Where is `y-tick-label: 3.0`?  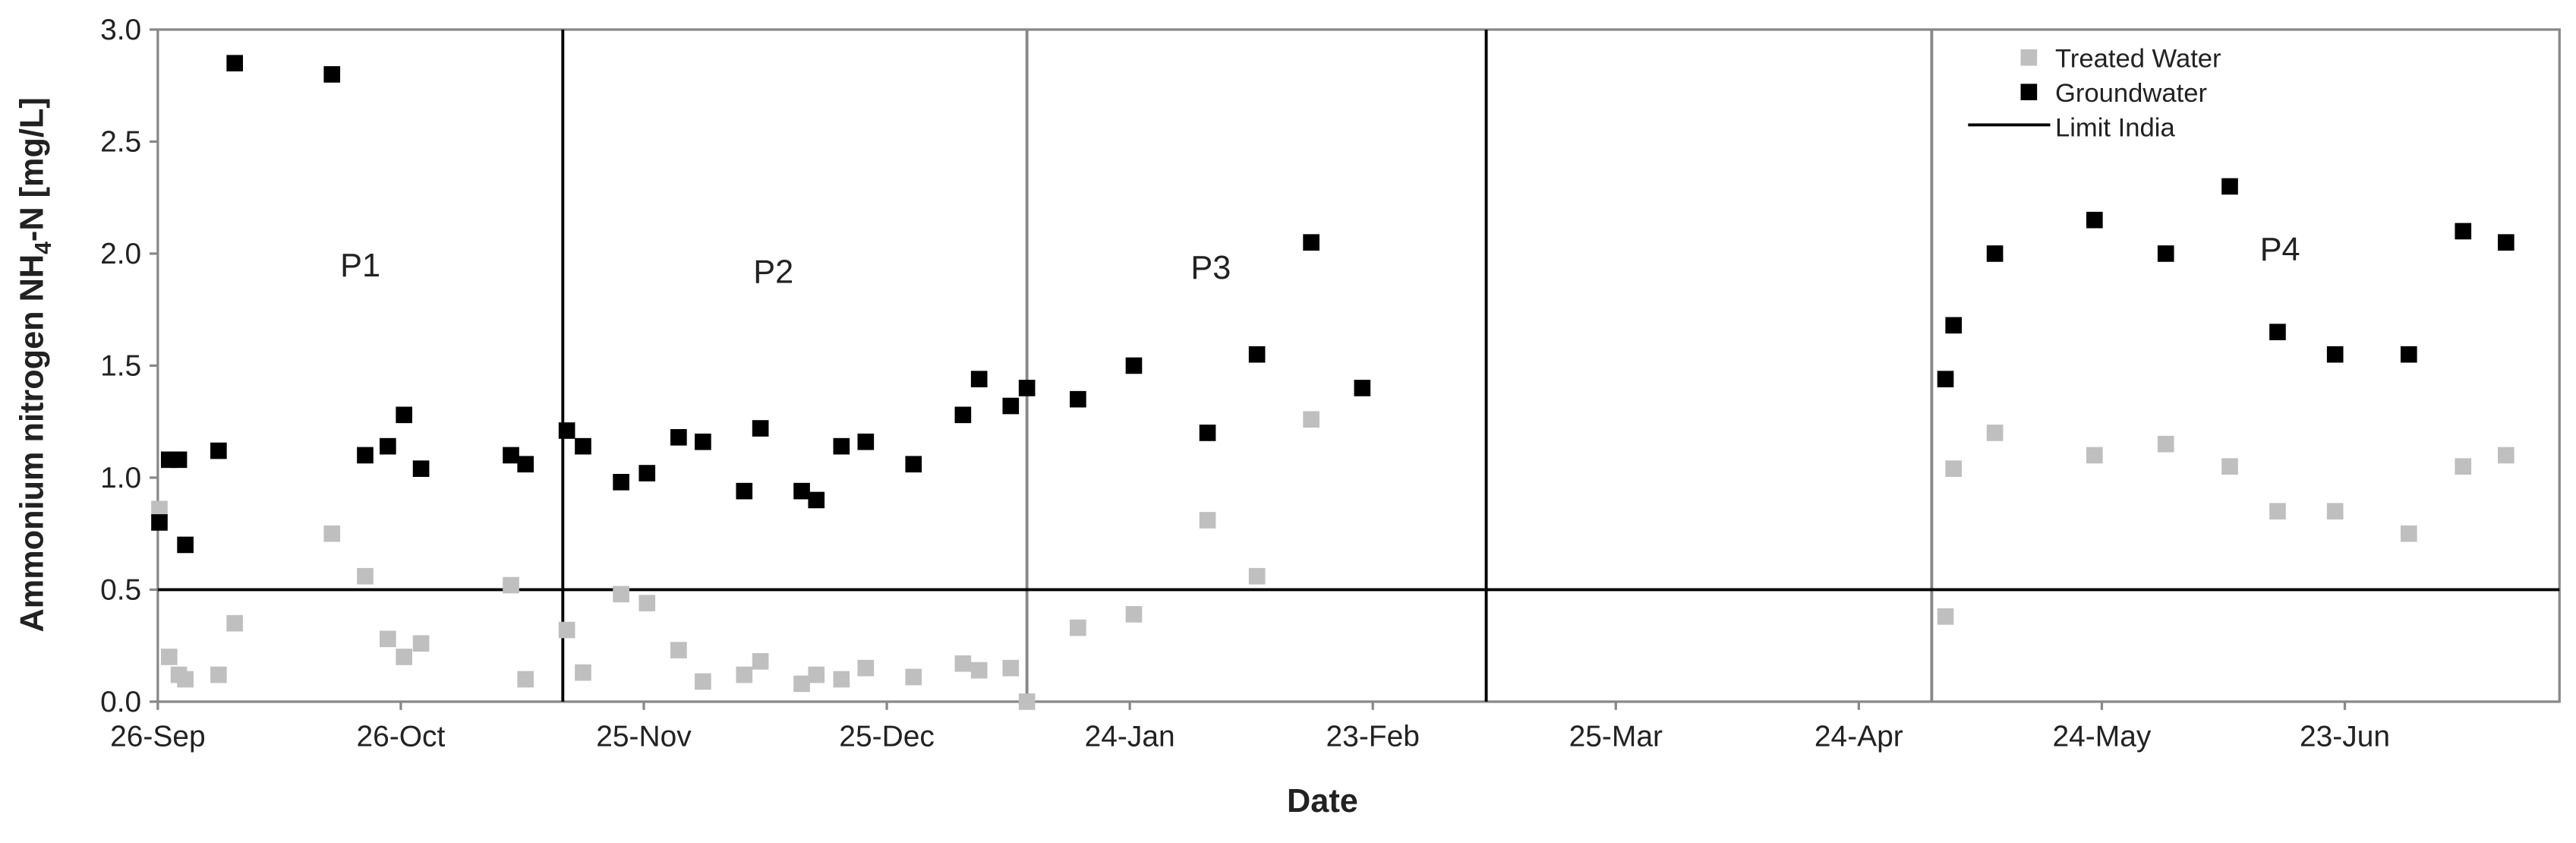 y-tick-label: 3.0 is located at coordinates (120, 30).